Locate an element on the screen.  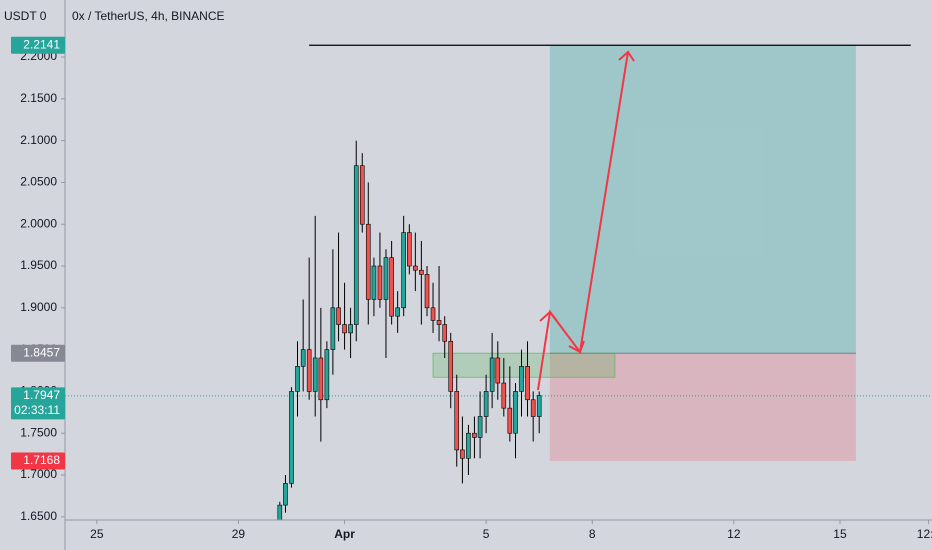
supply-zone is located at coordinates (524, 365).